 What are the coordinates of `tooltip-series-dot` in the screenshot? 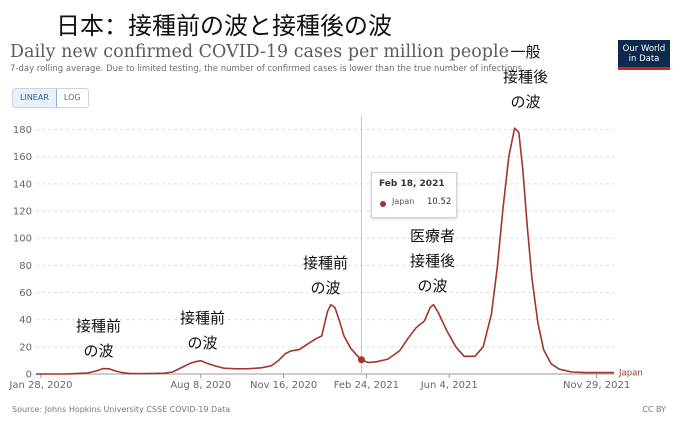 It's located at (383, 204).